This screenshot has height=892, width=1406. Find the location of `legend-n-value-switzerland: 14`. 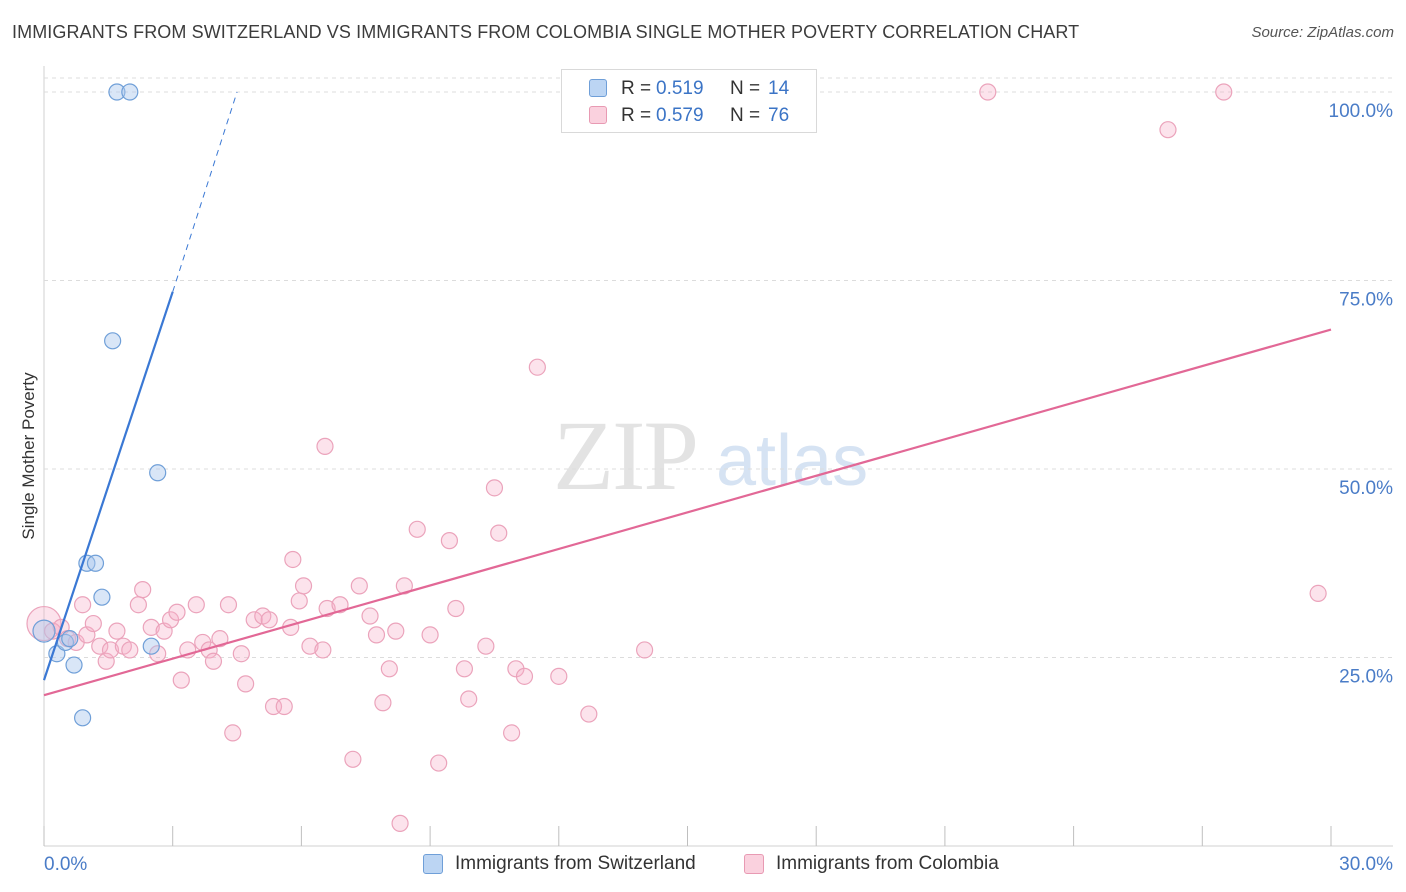

legend-n-value-switzerland: 14 is located at coordinates (779, 88).